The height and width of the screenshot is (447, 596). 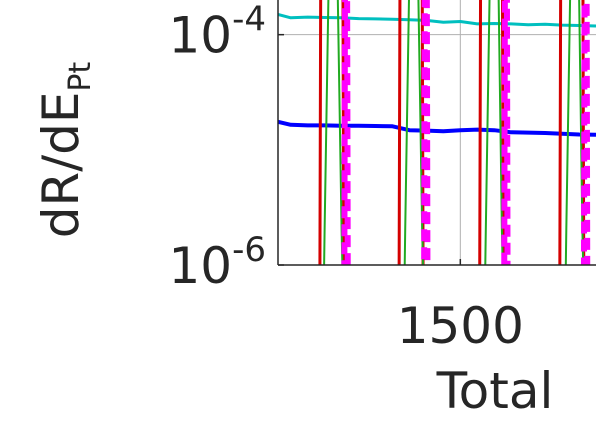 I want to click on y-tick-exponent: -4, so click(x=249, y=20).